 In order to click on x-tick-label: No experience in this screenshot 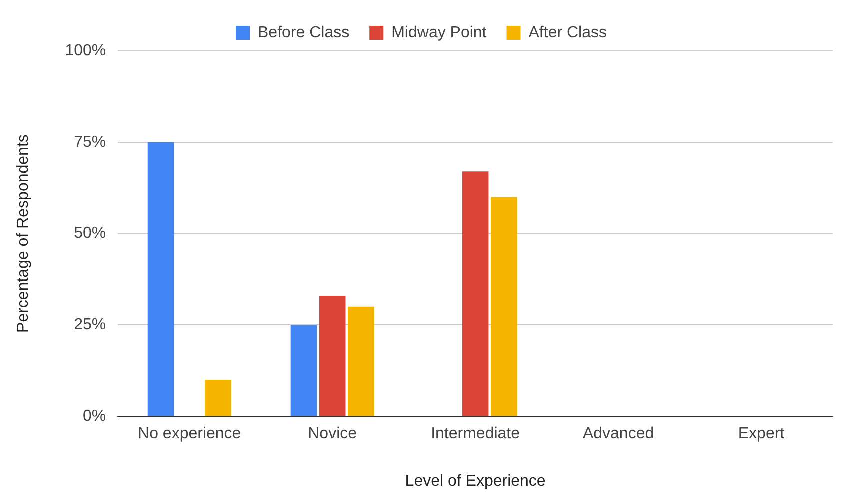, I will do `click(190, 434)`.